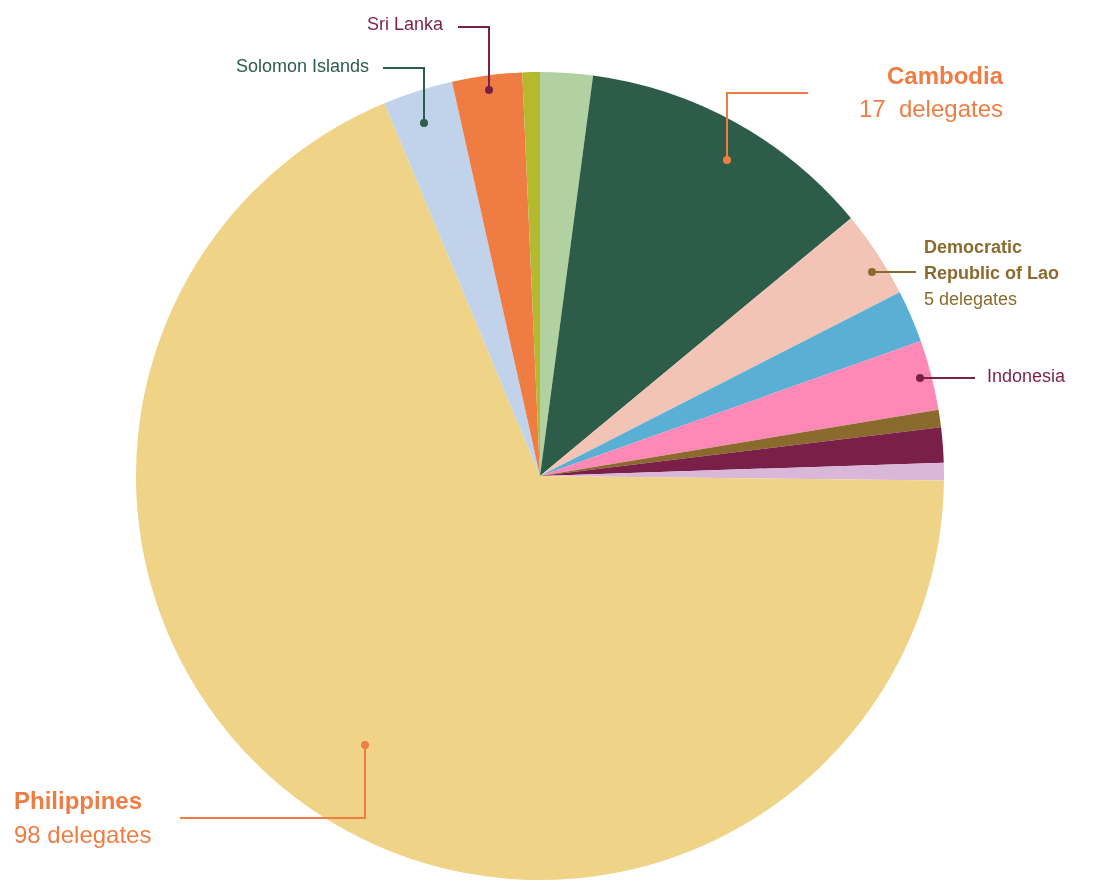 This screenshot has height=884, width=1107. What do you see at coordinates (1027, 375) in the screenshot?
I see `slice-label: Indonesia` at bounding box center [1027, 375].